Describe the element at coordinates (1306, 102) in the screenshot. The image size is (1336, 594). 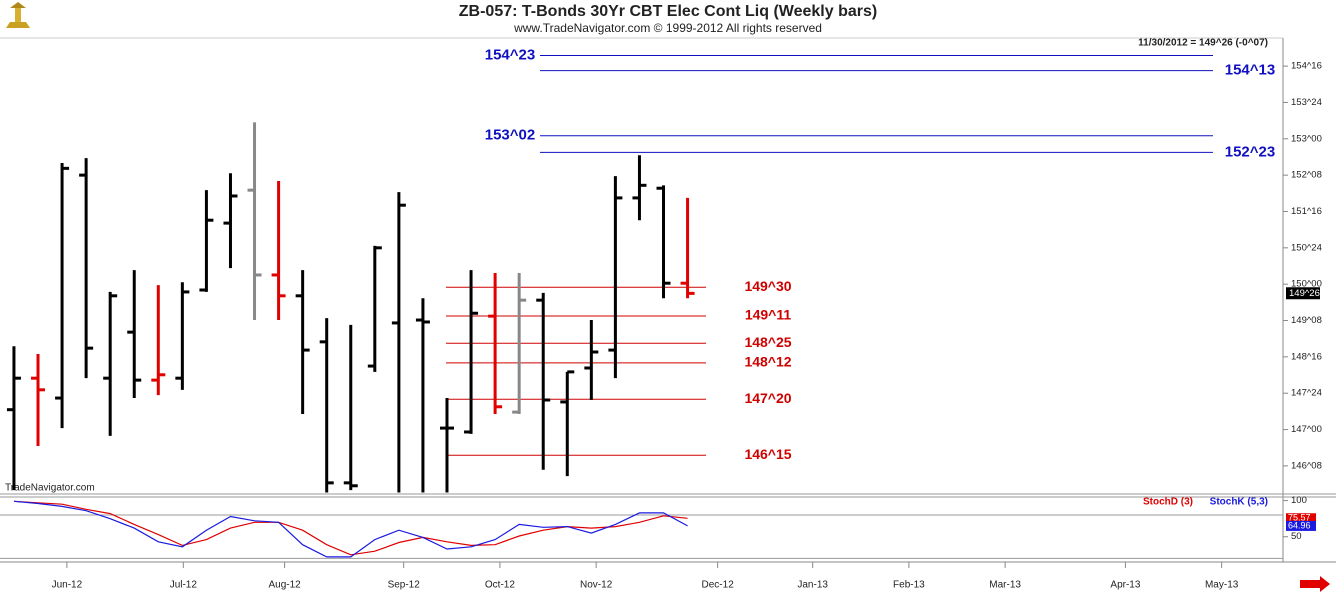
I see `y-tick-label: 153^24` at that location.